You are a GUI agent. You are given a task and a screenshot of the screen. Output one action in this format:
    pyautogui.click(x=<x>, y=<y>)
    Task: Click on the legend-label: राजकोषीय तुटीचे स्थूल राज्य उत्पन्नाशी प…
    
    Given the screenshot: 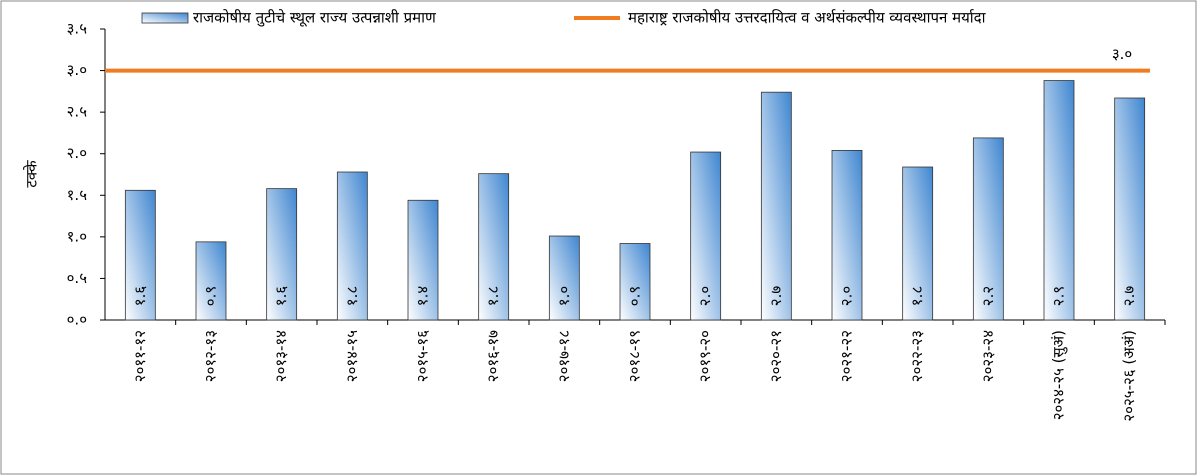 What is the action you would take?
    pyautogui.click(x=315, y=18)
    